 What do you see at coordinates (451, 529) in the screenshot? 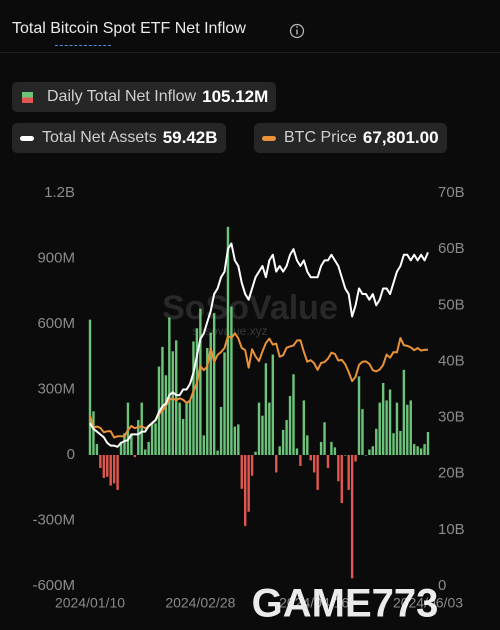
I see `y2-tick-label: 10B` at bounding box center [451, 529].